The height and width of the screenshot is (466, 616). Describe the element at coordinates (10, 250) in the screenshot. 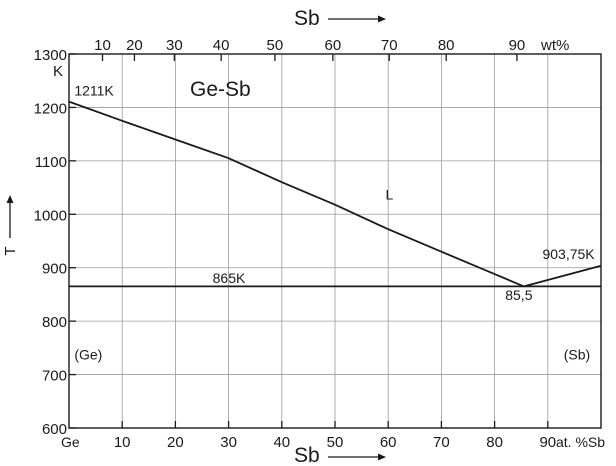

I see `y-axis-label: T` at that location.